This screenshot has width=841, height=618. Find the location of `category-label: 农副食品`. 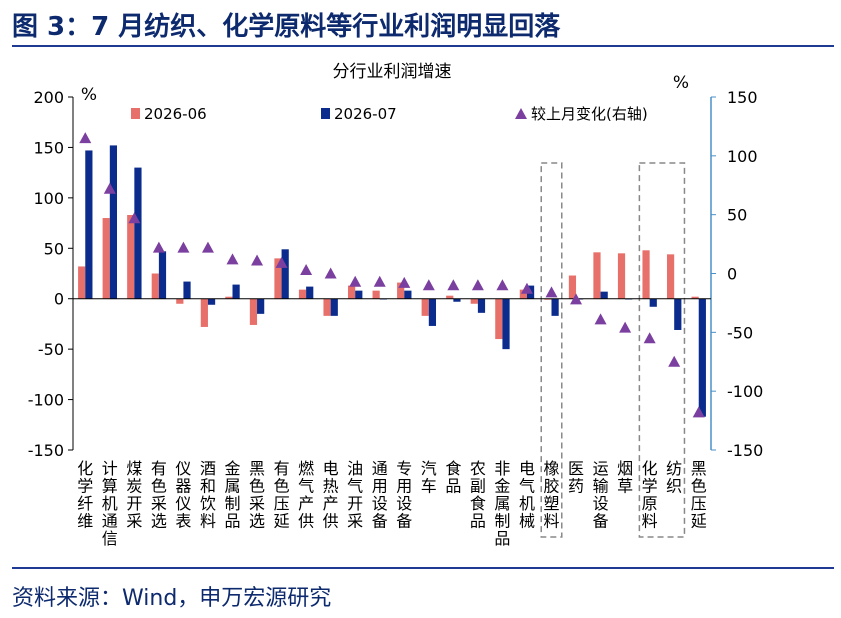

category-label: 农副食品 is located at coordinates (478, 495).